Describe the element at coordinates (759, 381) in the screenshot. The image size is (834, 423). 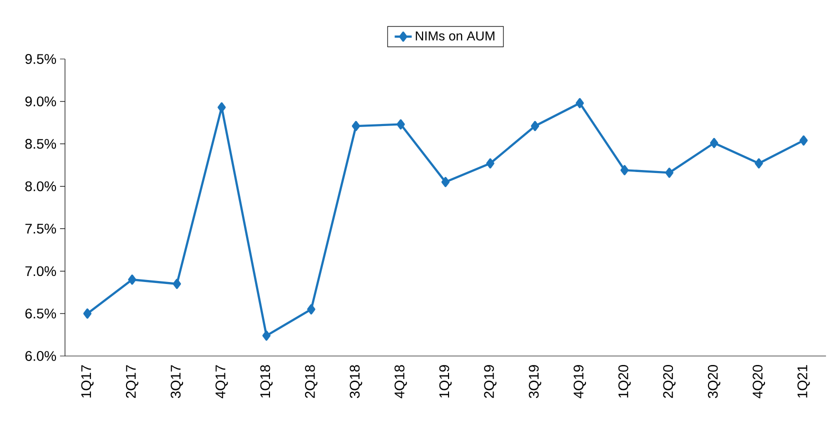
I see `x-tick-label: 4Q20` at that location.